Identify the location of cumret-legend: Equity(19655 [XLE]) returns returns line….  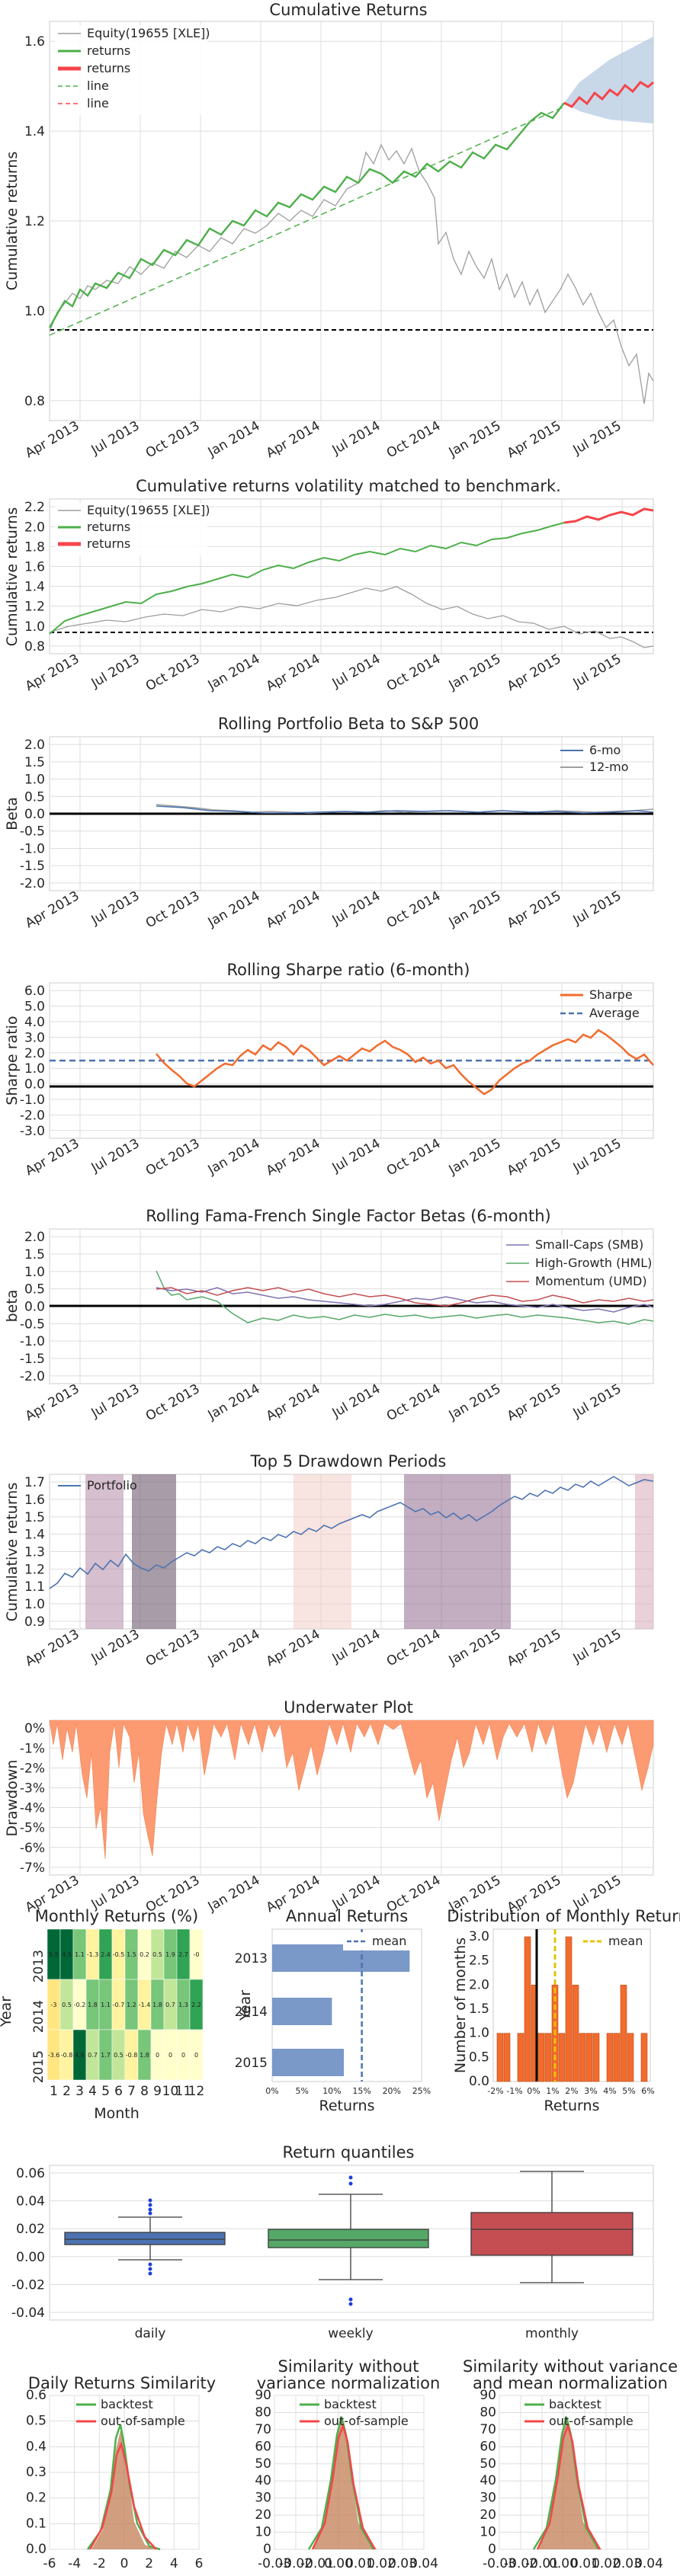
(132, 70).